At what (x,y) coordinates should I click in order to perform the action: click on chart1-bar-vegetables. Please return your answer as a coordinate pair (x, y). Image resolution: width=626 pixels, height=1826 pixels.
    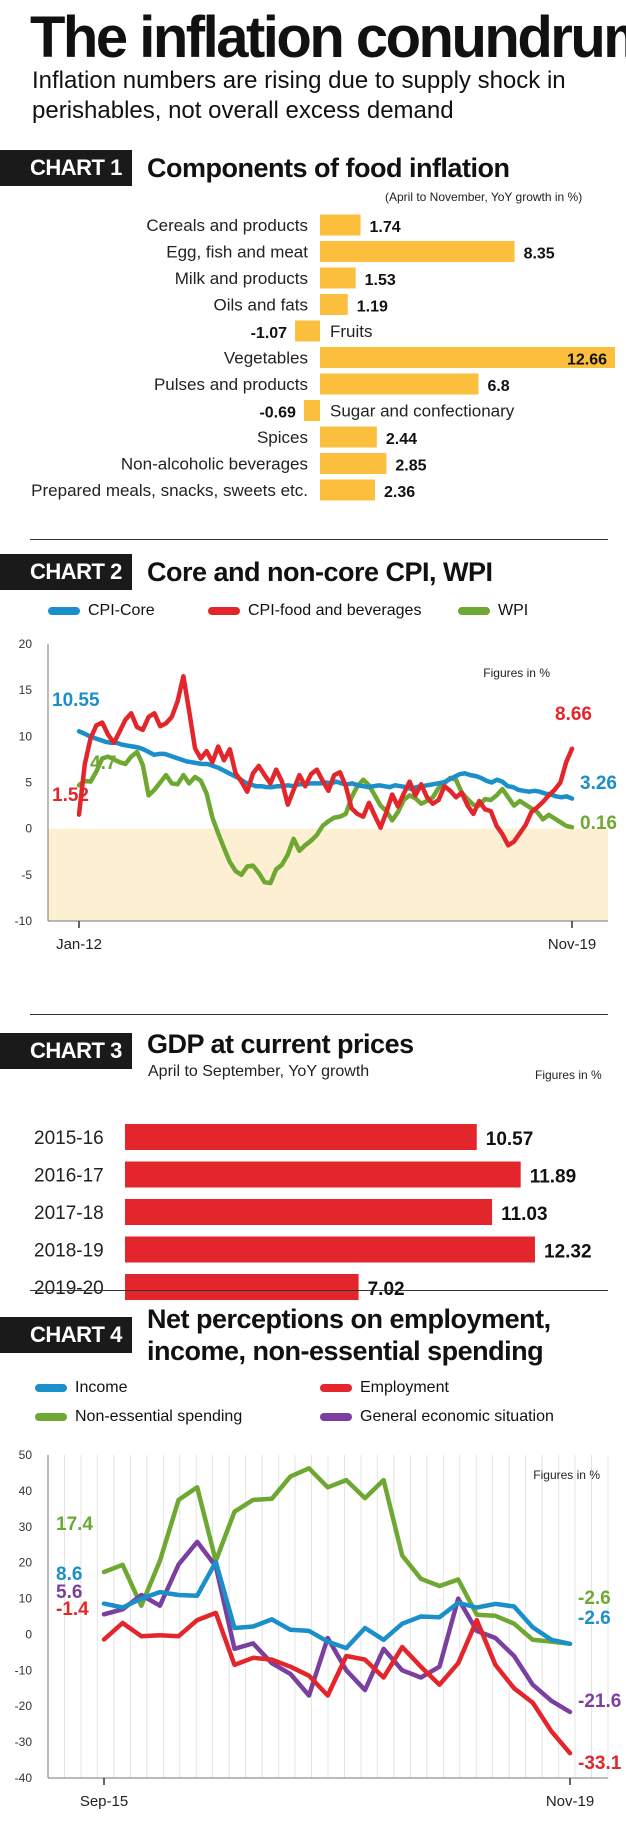
    Looking at the image, I should click on (467, 357).